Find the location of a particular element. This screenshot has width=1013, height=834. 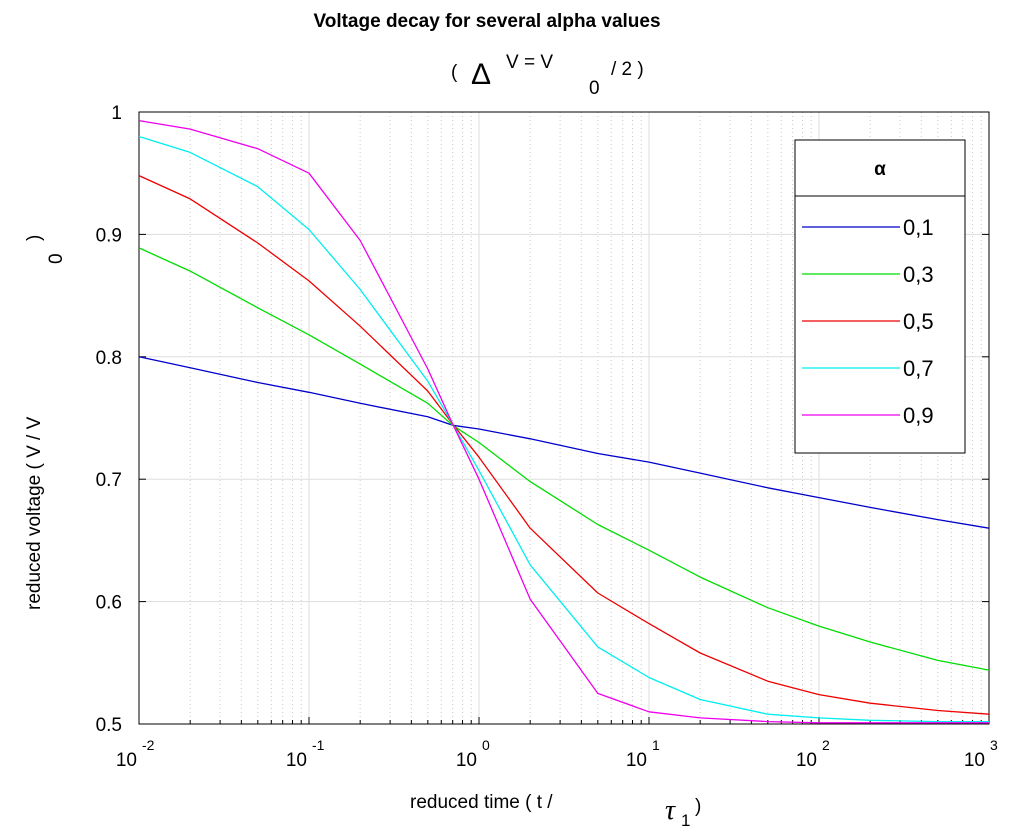

legend-label: 0,5 is located at coordinates (918, 321).